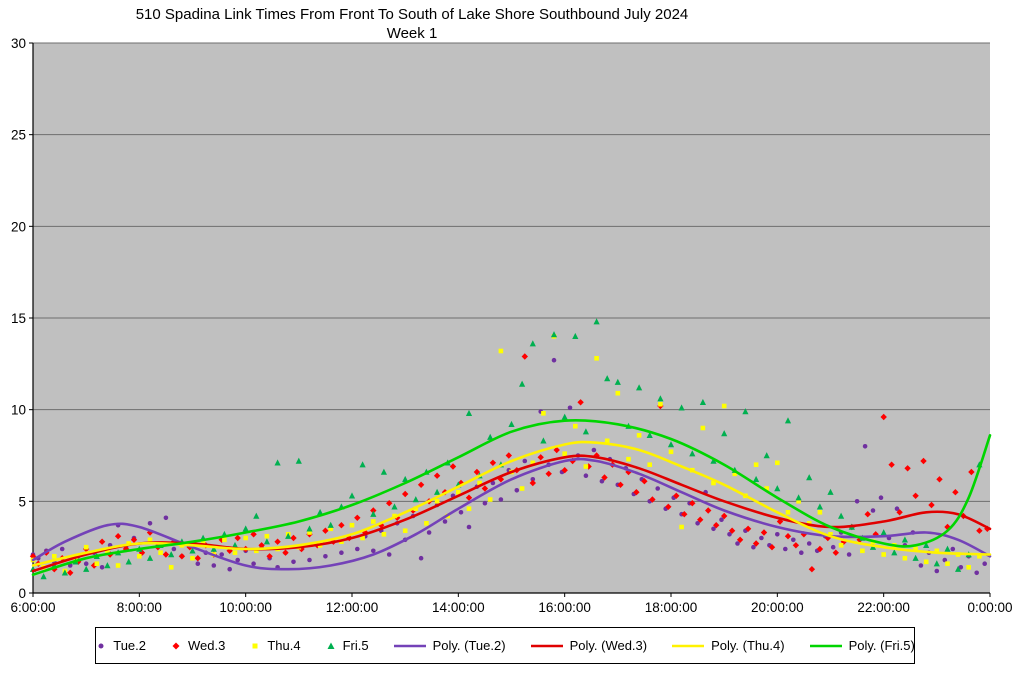 The image size is (1024, 688). Describe the element at coordinates (347, 645) in the screenshot. I see `legend-item-fri5: Fri.5` at that location.